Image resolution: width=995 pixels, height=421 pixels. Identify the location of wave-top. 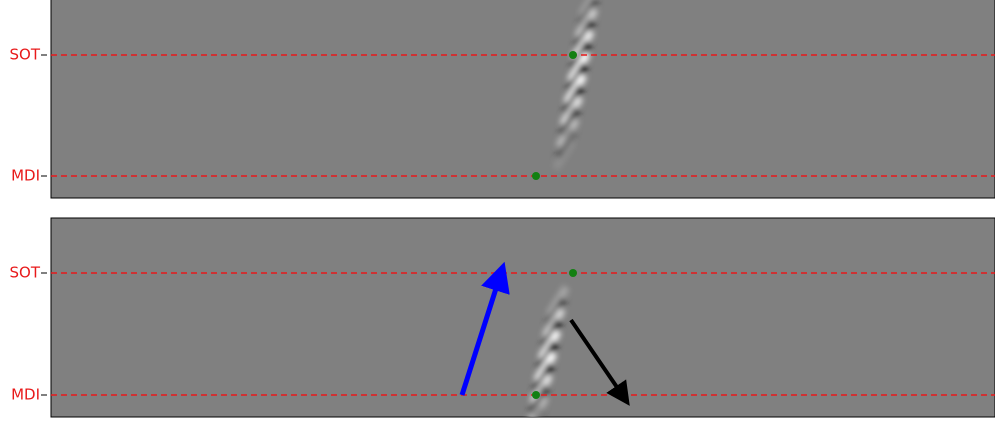
(577, 85).